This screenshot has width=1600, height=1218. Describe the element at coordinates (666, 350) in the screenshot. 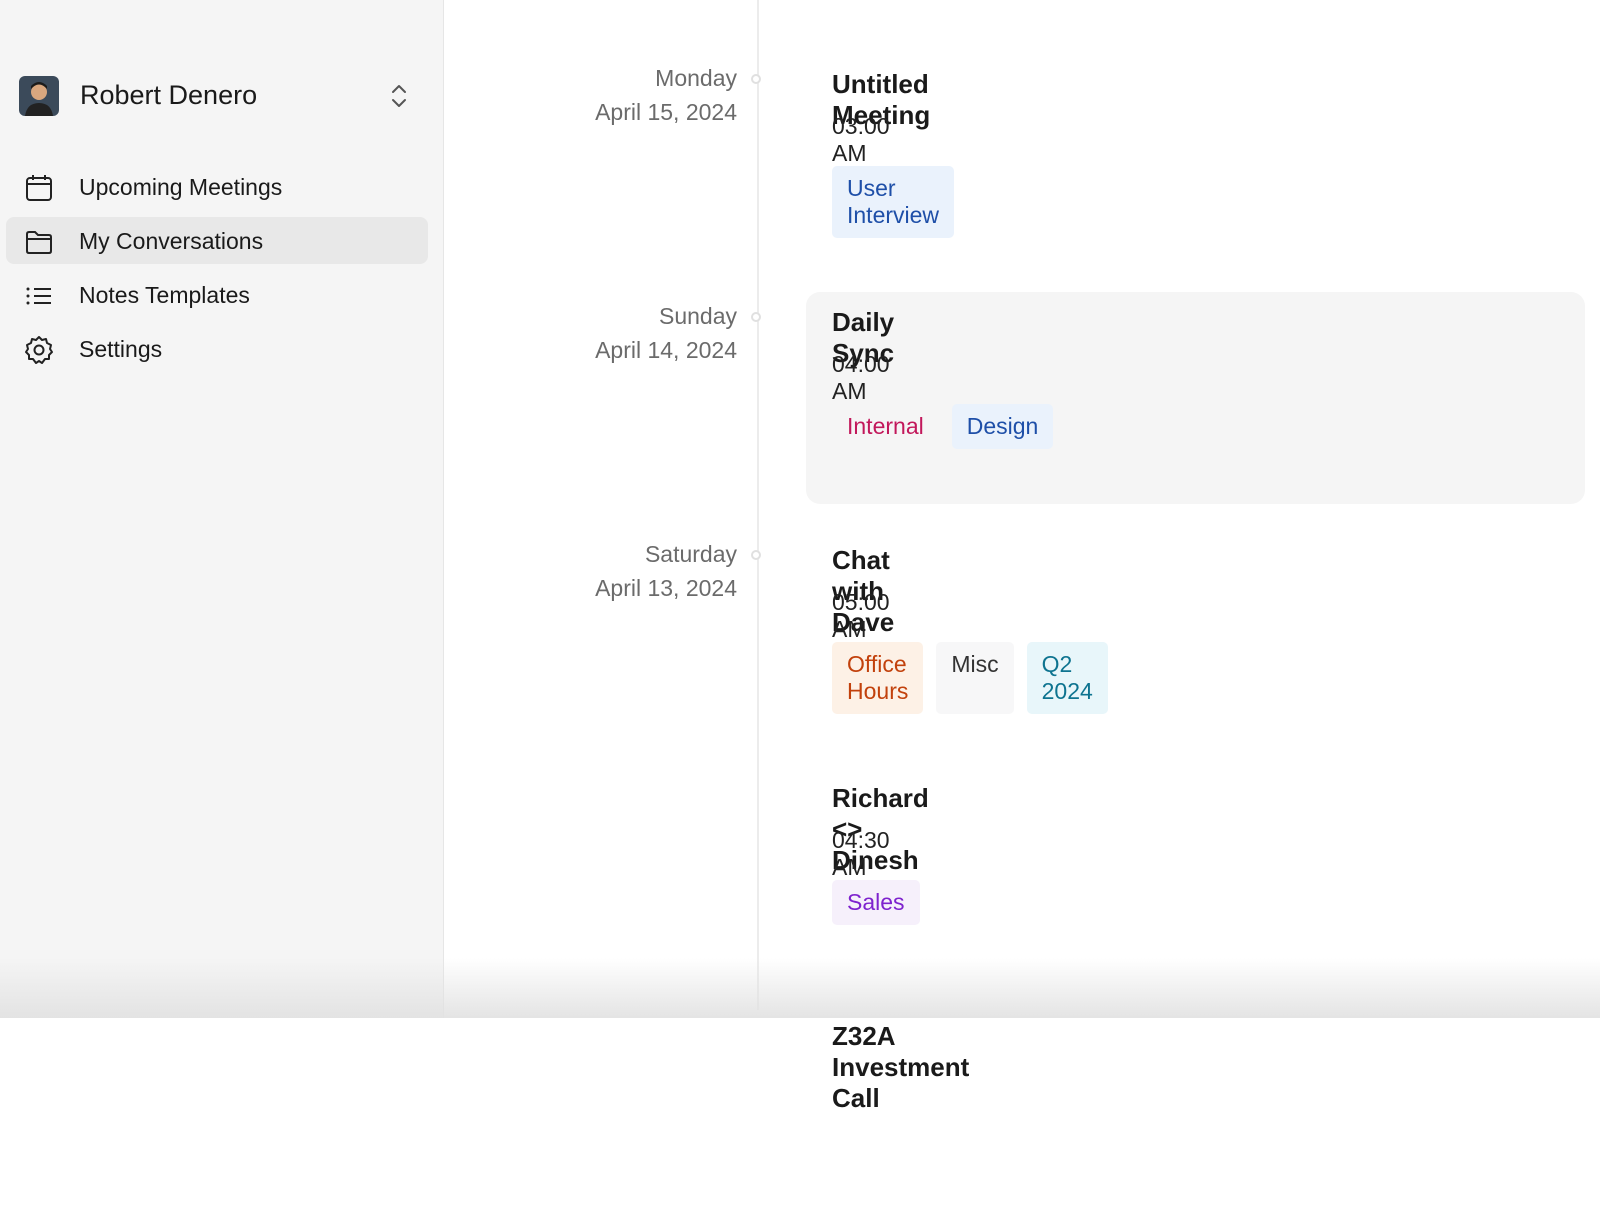

I see `date-label: April 14, 2024` at that location.